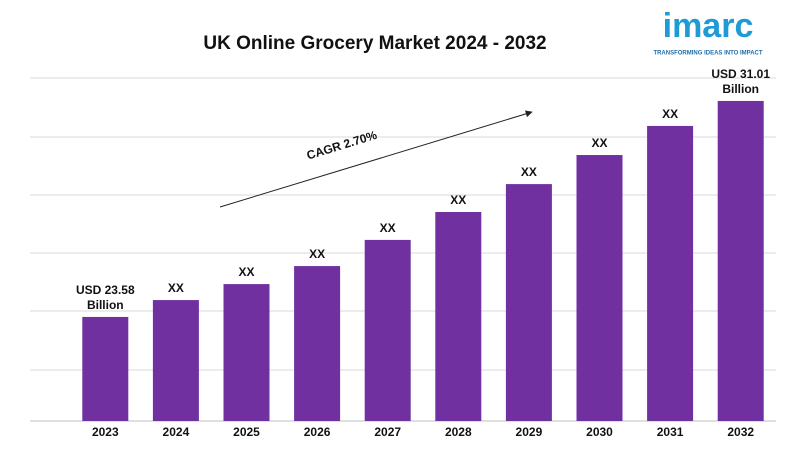  What do you see at coordinates (246, 432) in the screenshot?
I see `x-tick-label: 2025` at bounding box center [246, 432].